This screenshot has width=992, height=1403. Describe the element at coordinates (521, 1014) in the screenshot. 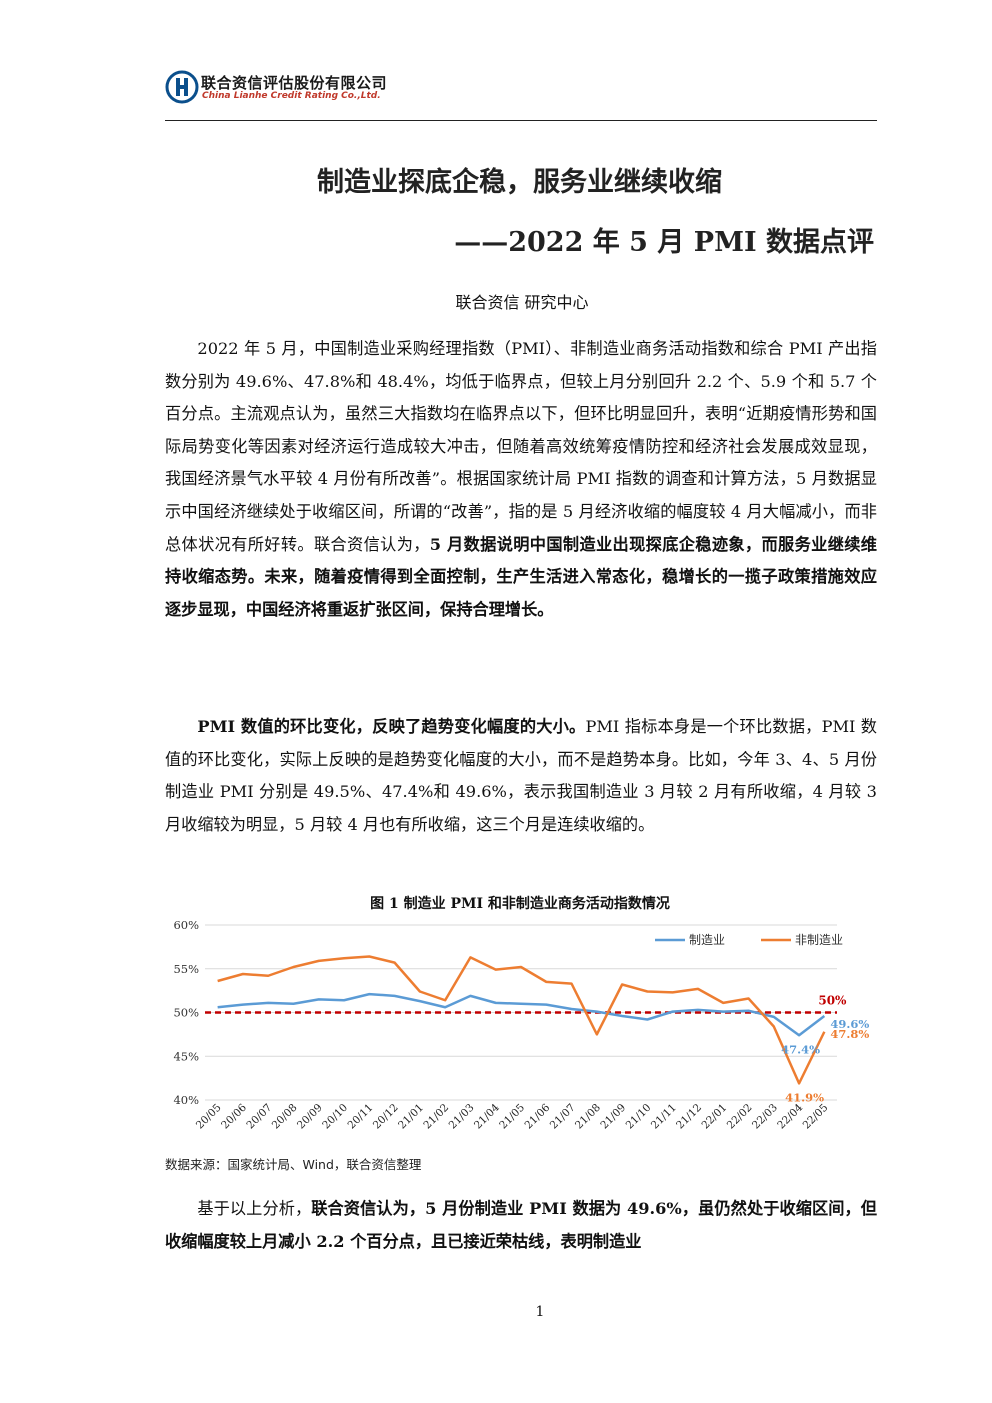

I see `series-line-manufacturing` at that location.